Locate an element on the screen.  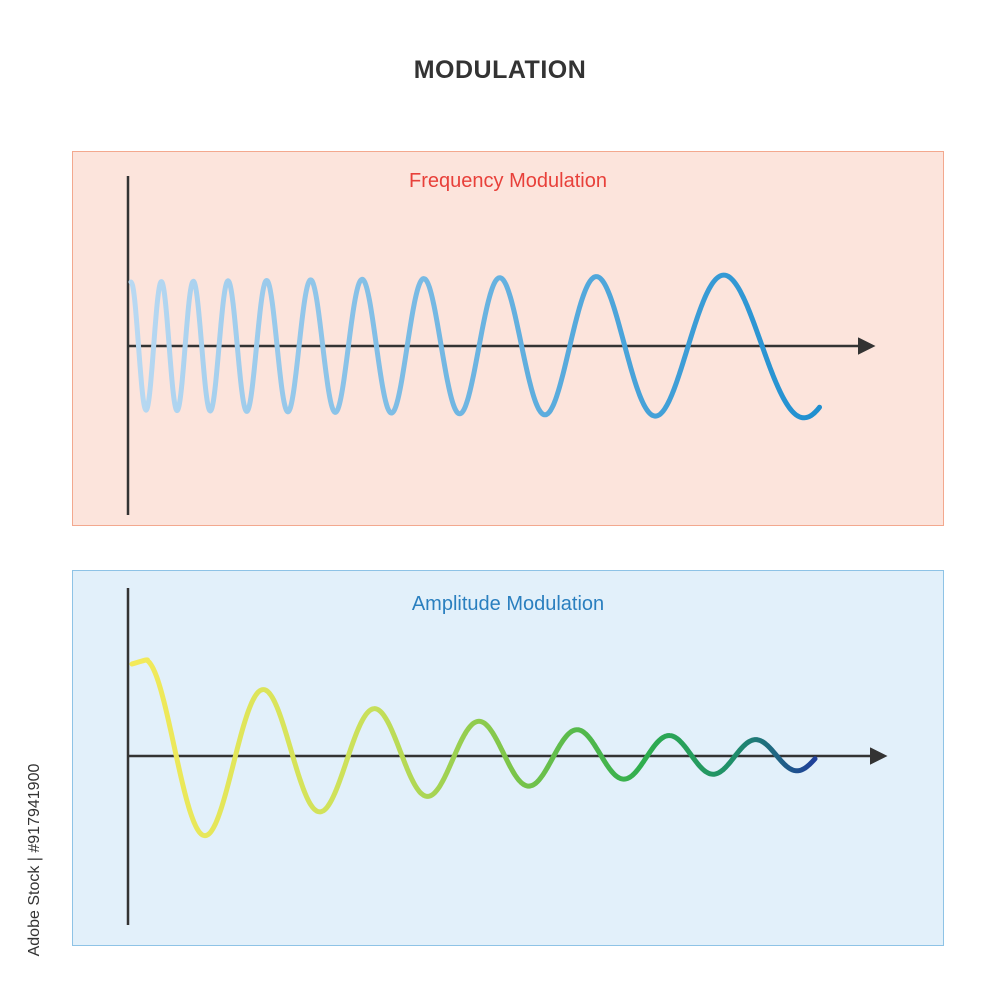
amplitude-modulation-label: Amplitude Modulation is located at coordinates (508, 604).